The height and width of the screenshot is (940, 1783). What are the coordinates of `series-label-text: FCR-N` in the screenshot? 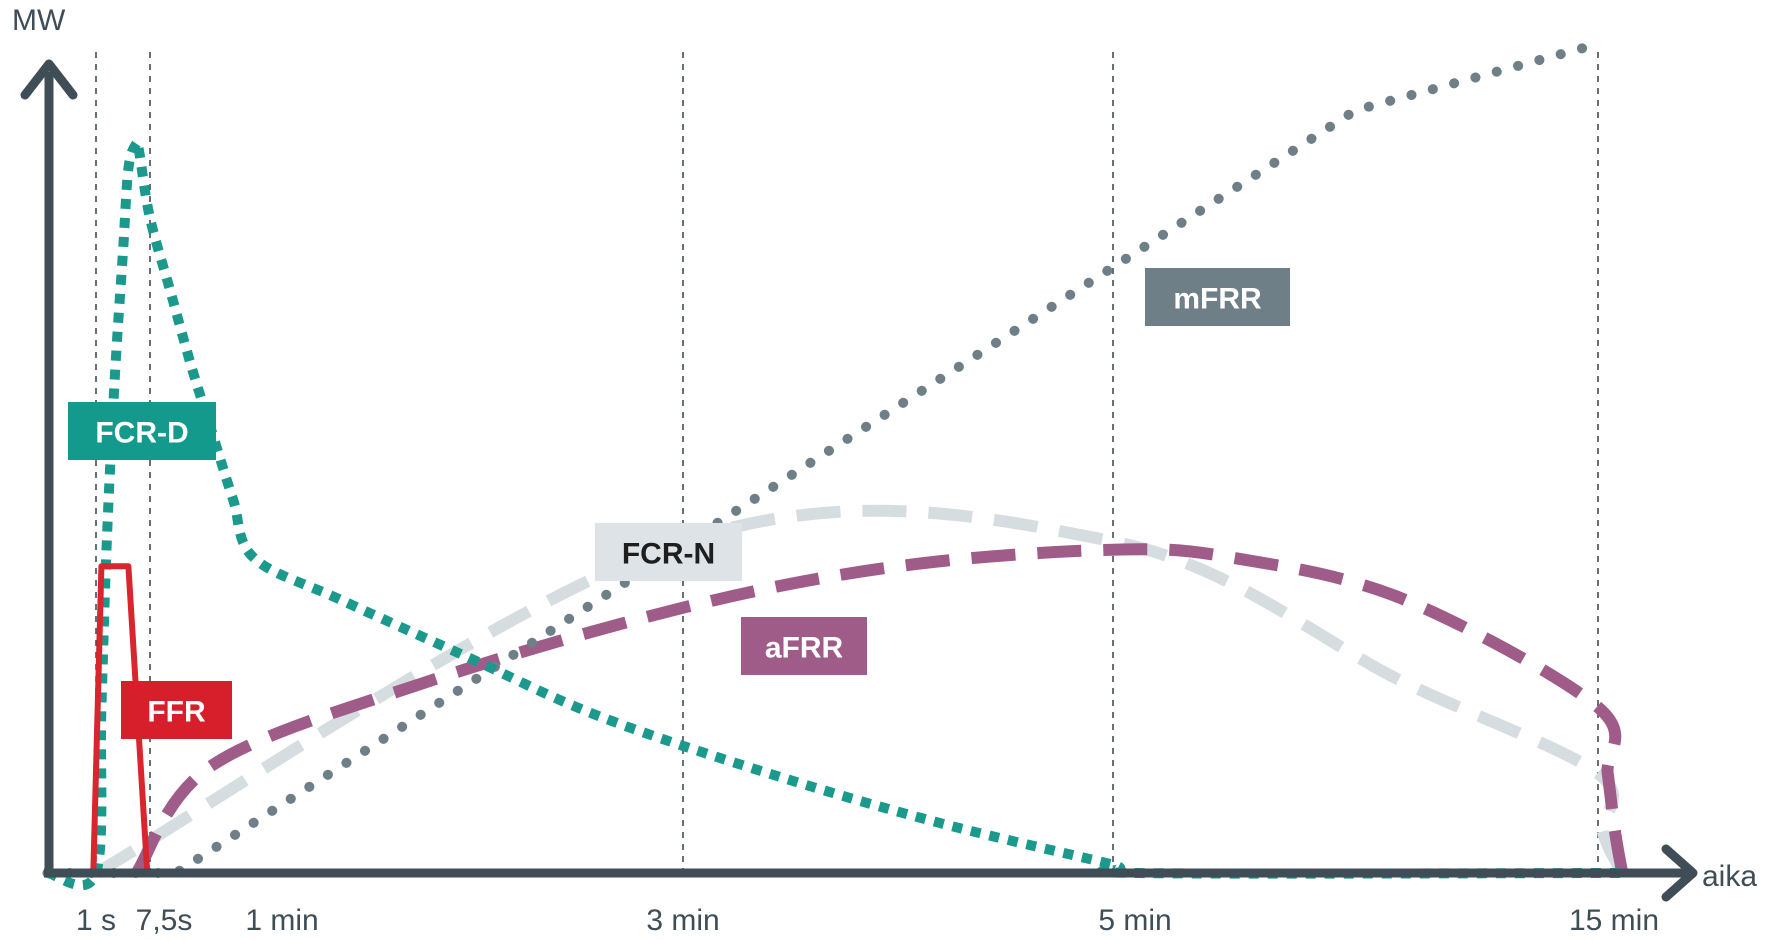 It's located at (668, 554).